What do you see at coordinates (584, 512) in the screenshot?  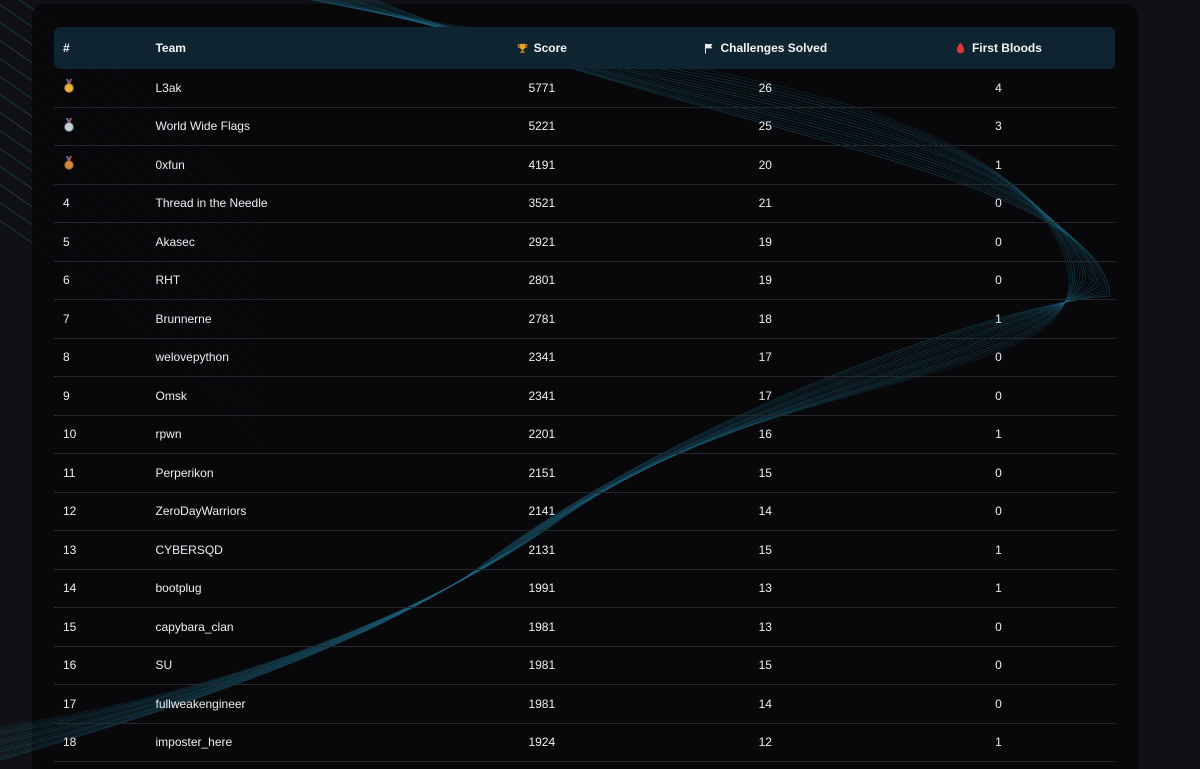 I see `table-row: 12 ZeroDayWarriors 2141 14 0` at bounding box center [584, 512].